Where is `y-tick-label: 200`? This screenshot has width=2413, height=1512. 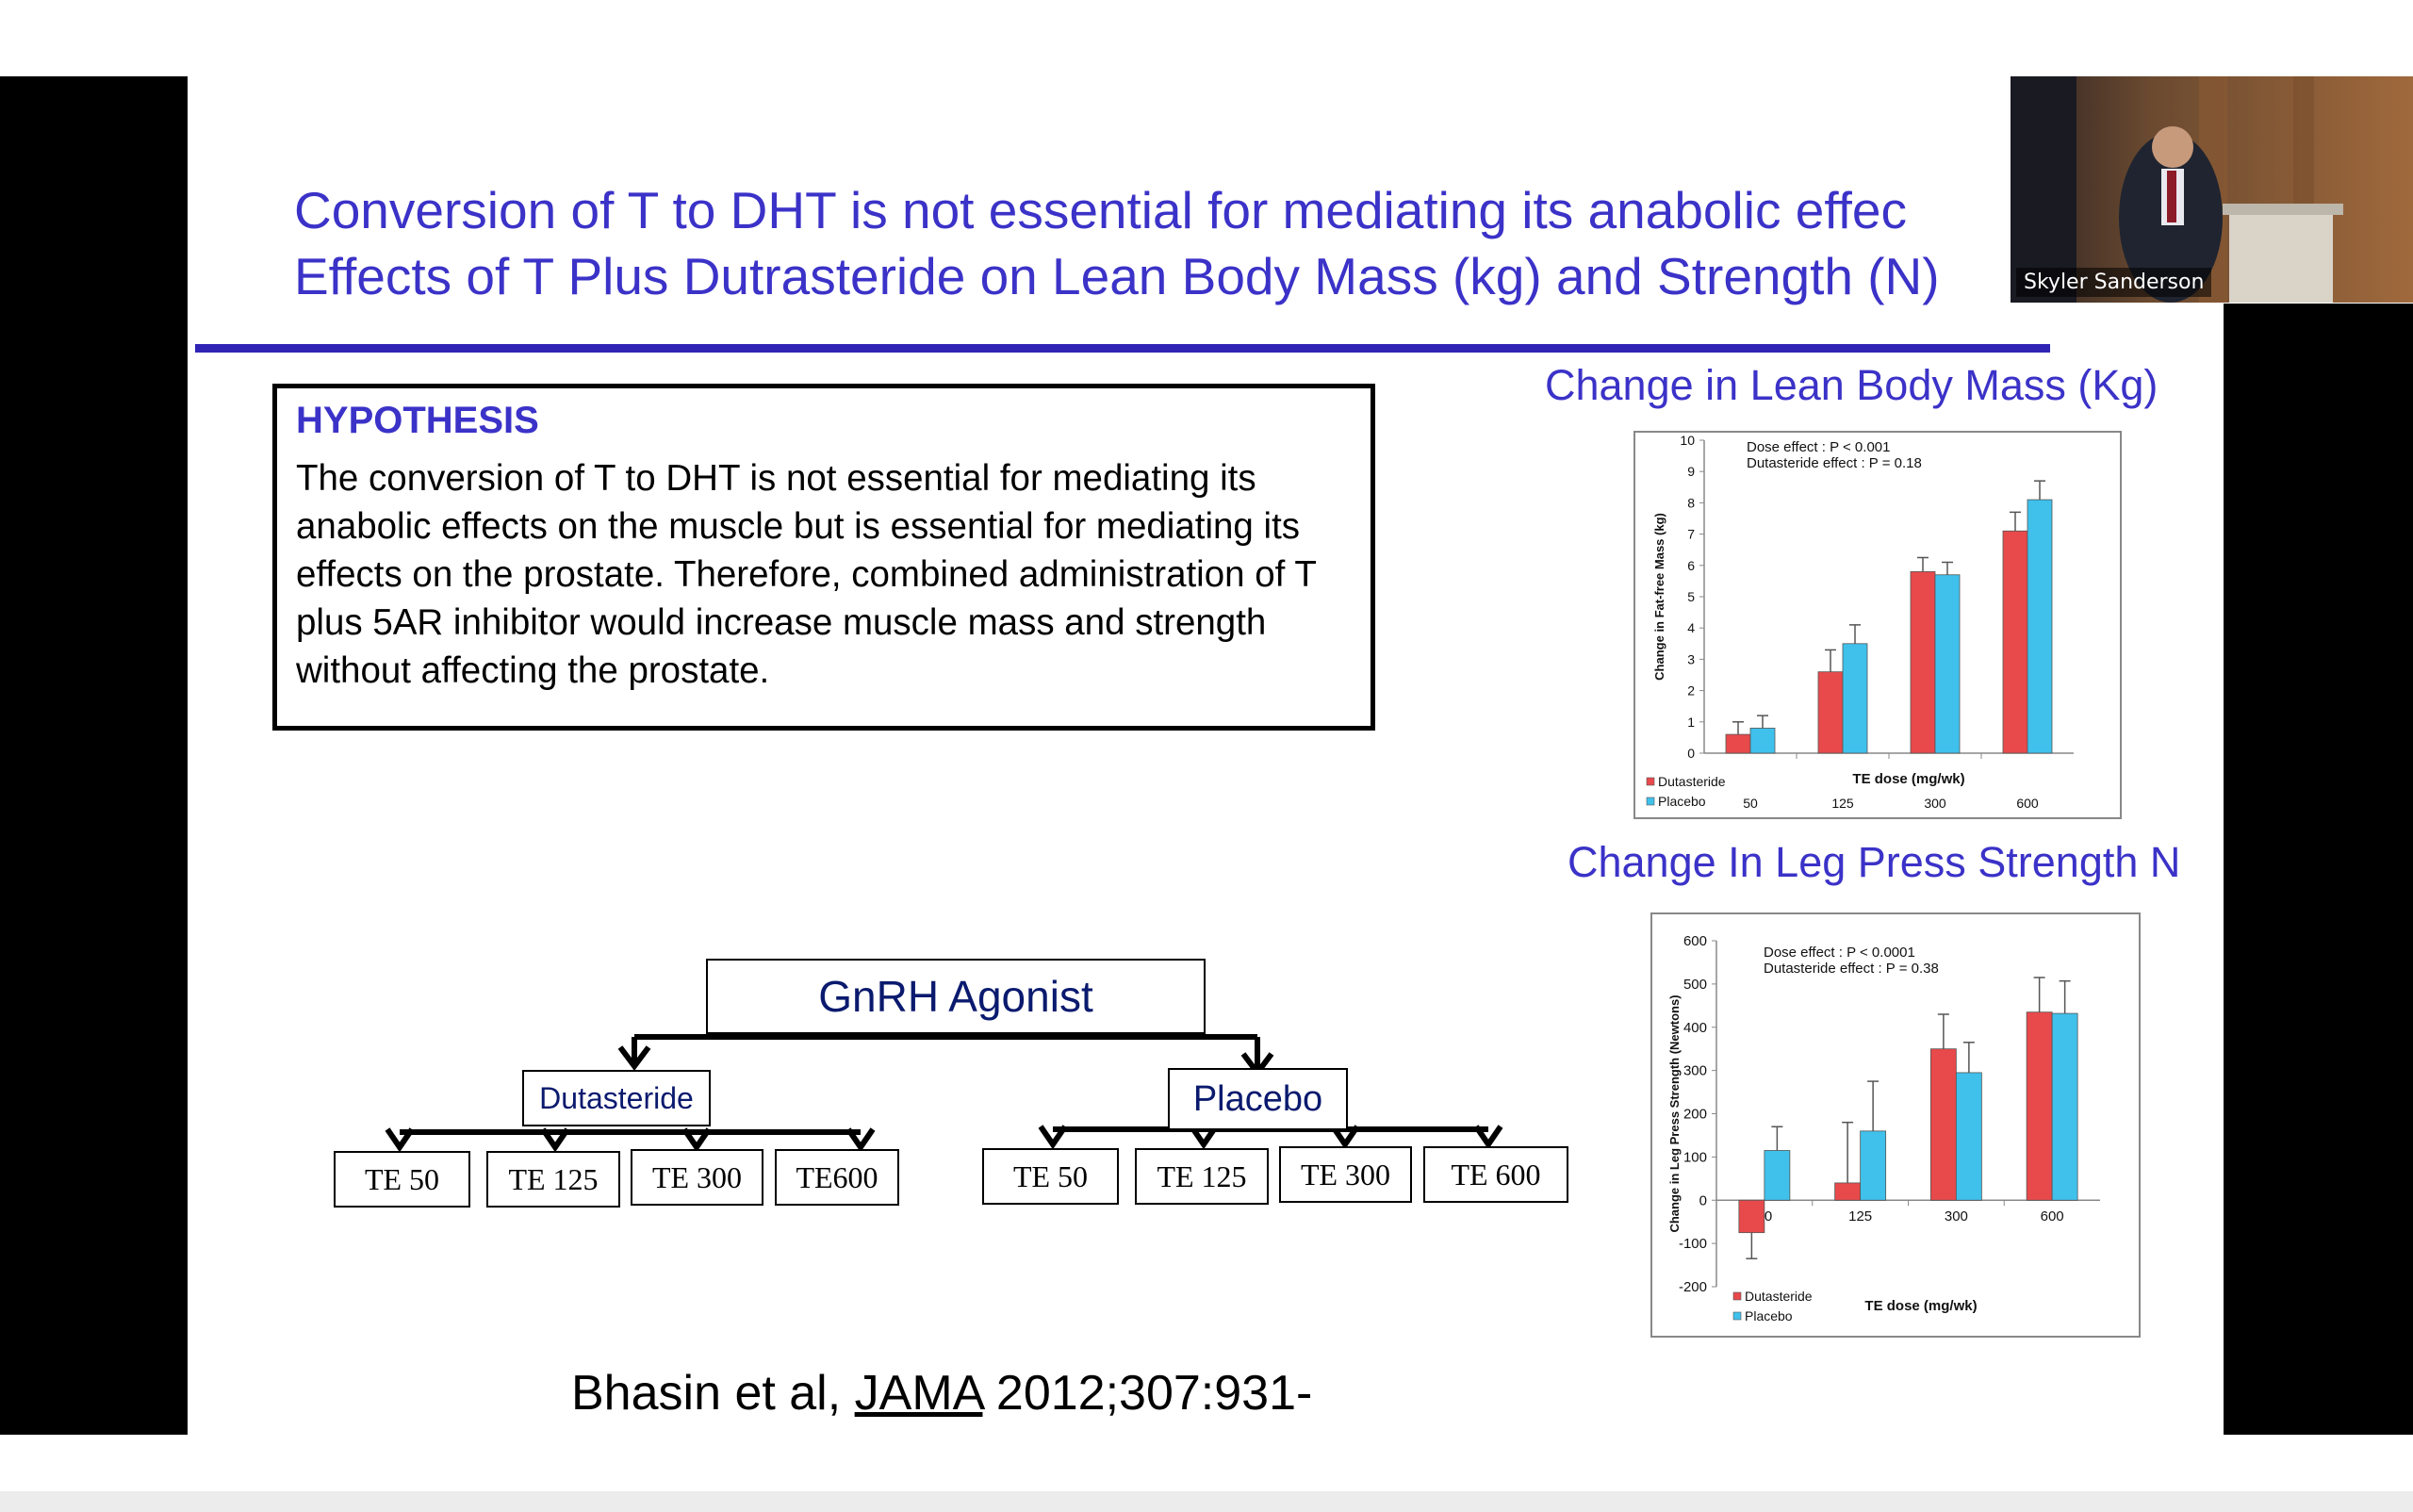 y-tick-label: 200 is located at coordinates (1695, 1115).